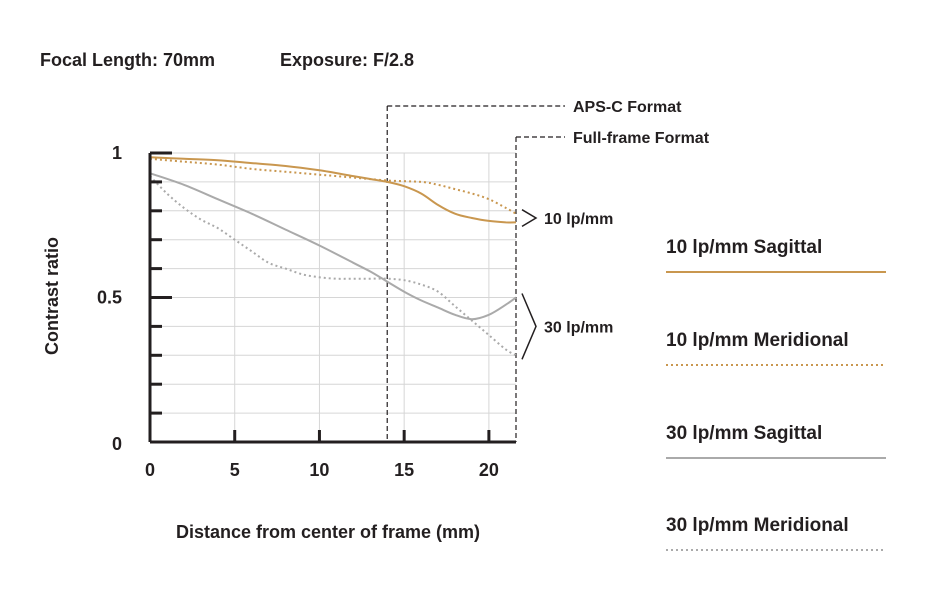  I want to click on x-axis-label: Distance from center of frame (mm), so click(328, 532).